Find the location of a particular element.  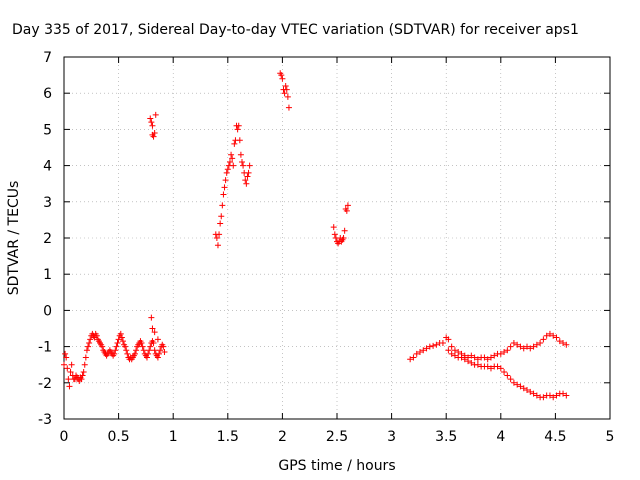

y-tick-label: -1 is located at coordinates (45, 348).